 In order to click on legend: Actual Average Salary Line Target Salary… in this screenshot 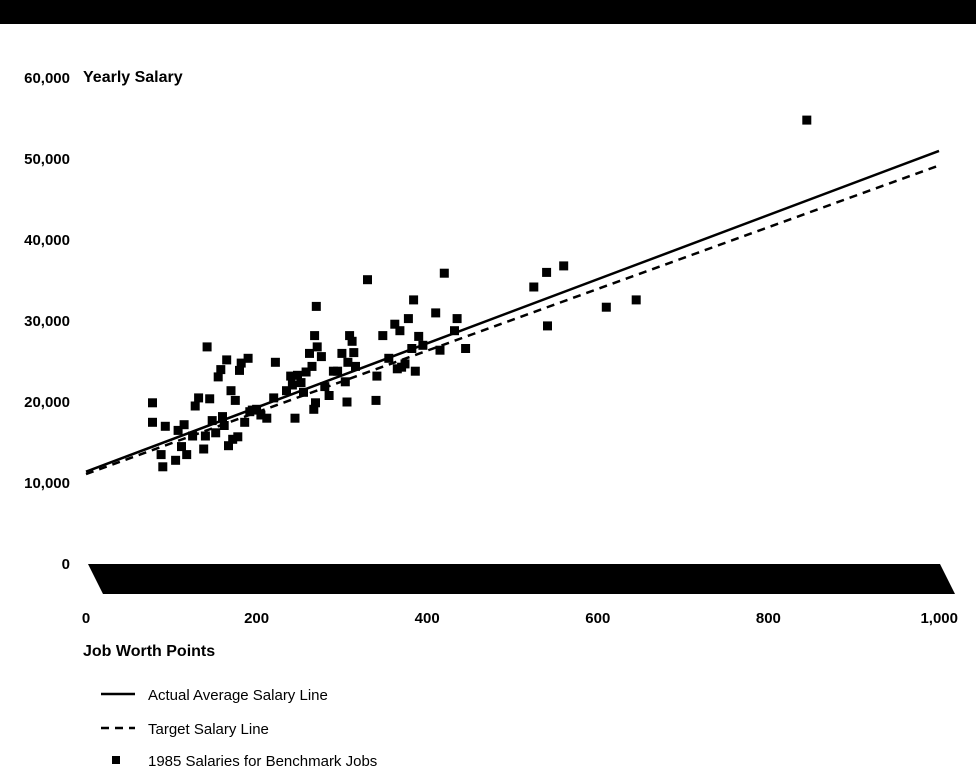, I will do `click(239, 728)`.